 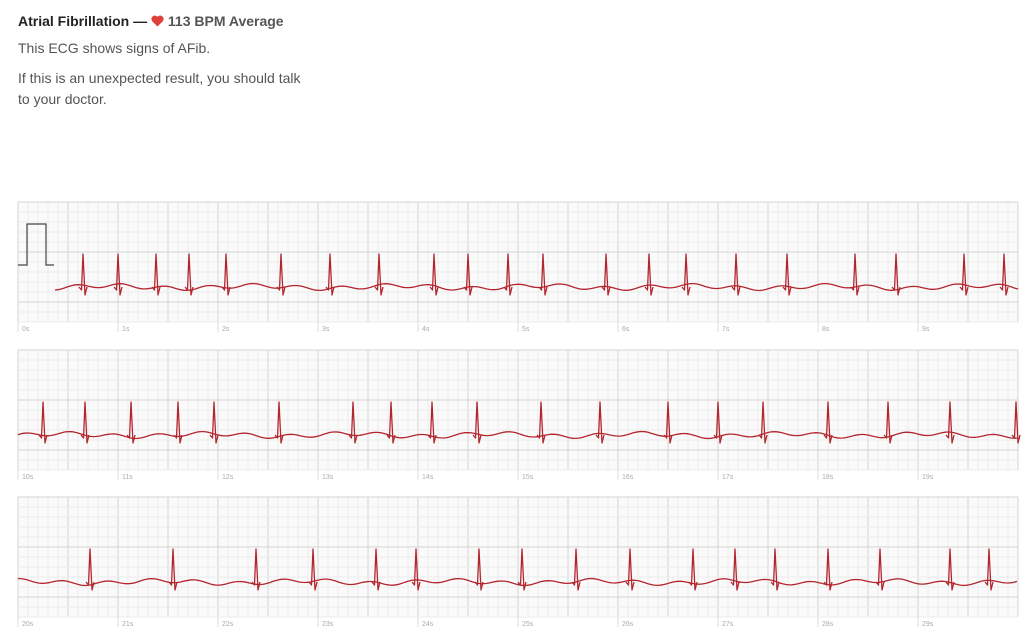 I want to click on time-label: 22s, so click(x=228, y=624).